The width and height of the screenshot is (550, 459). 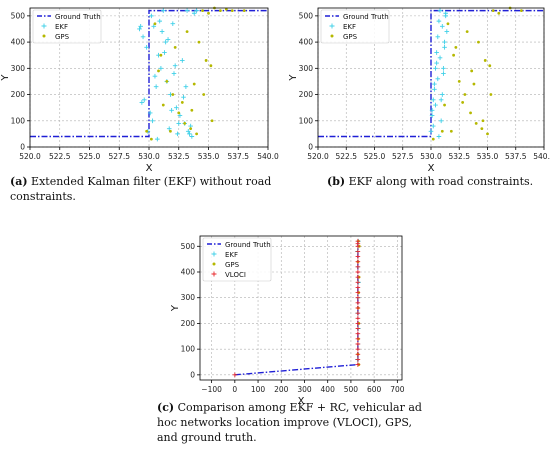 I want to click on plot-frame, so click(x=431, y=77).